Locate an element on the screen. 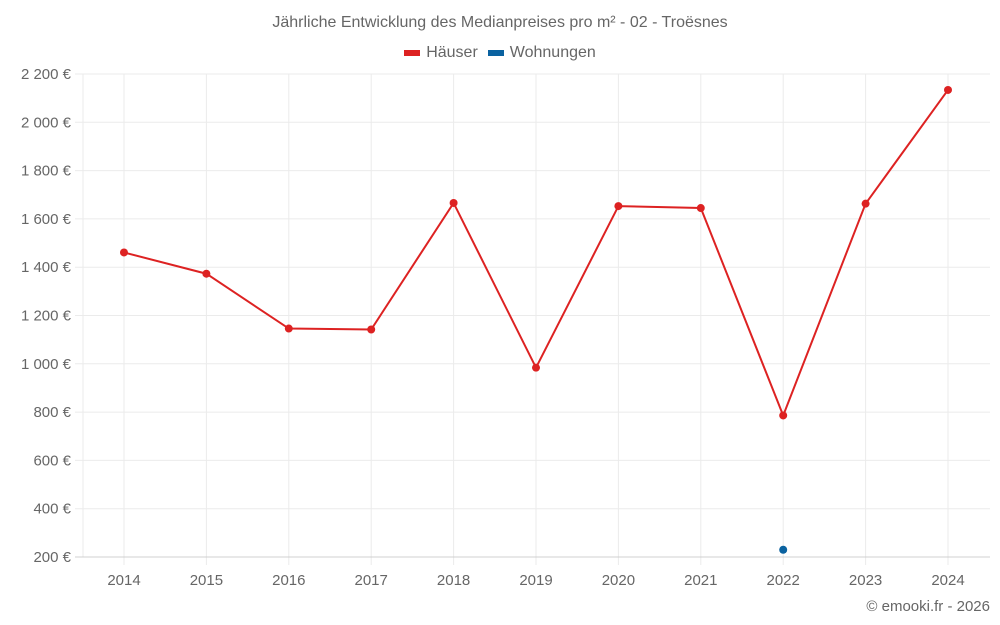 This screenshot has height=625, width=1000. x-axis-tick-label: 2024 is located at coordinates (947, 580).